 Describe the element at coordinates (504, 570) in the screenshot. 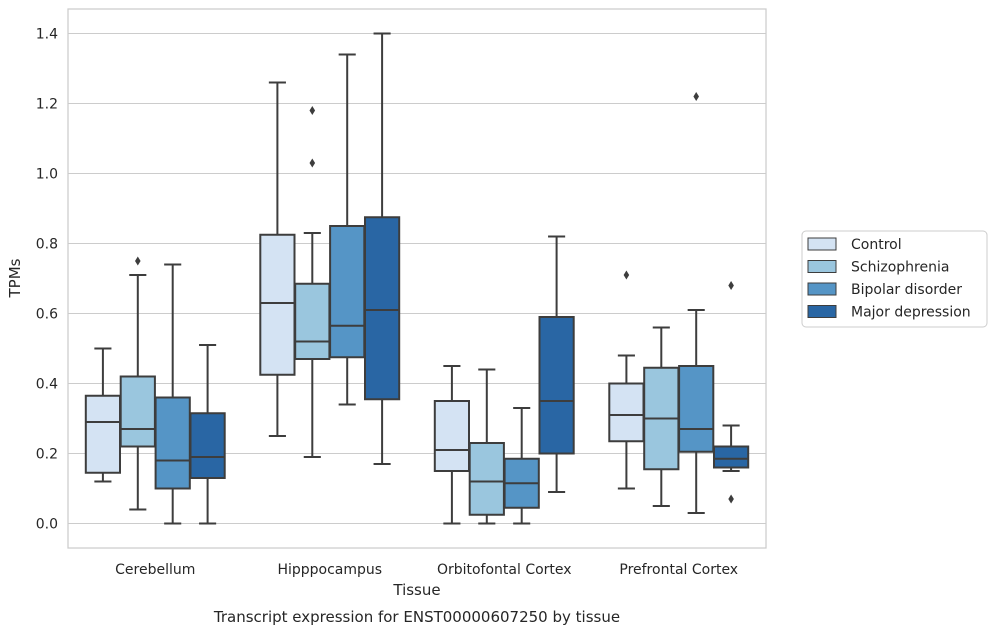

I see `x-tick-label: Orbitofontal Cortex` at that location.